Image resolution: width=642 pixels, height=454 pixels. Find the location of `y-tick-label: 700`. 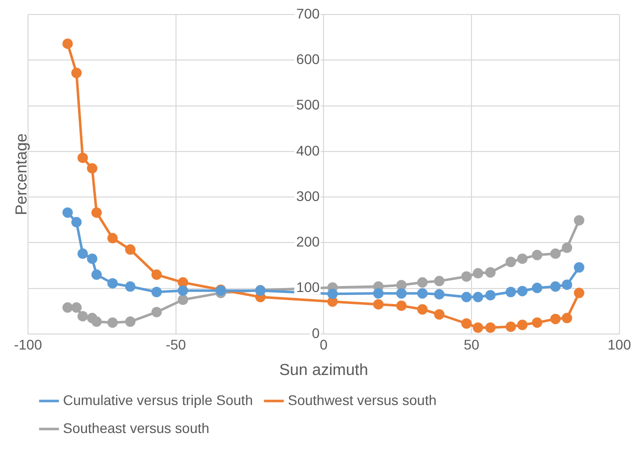

y-tick-label: 700 is located at coordinates (308, 13).